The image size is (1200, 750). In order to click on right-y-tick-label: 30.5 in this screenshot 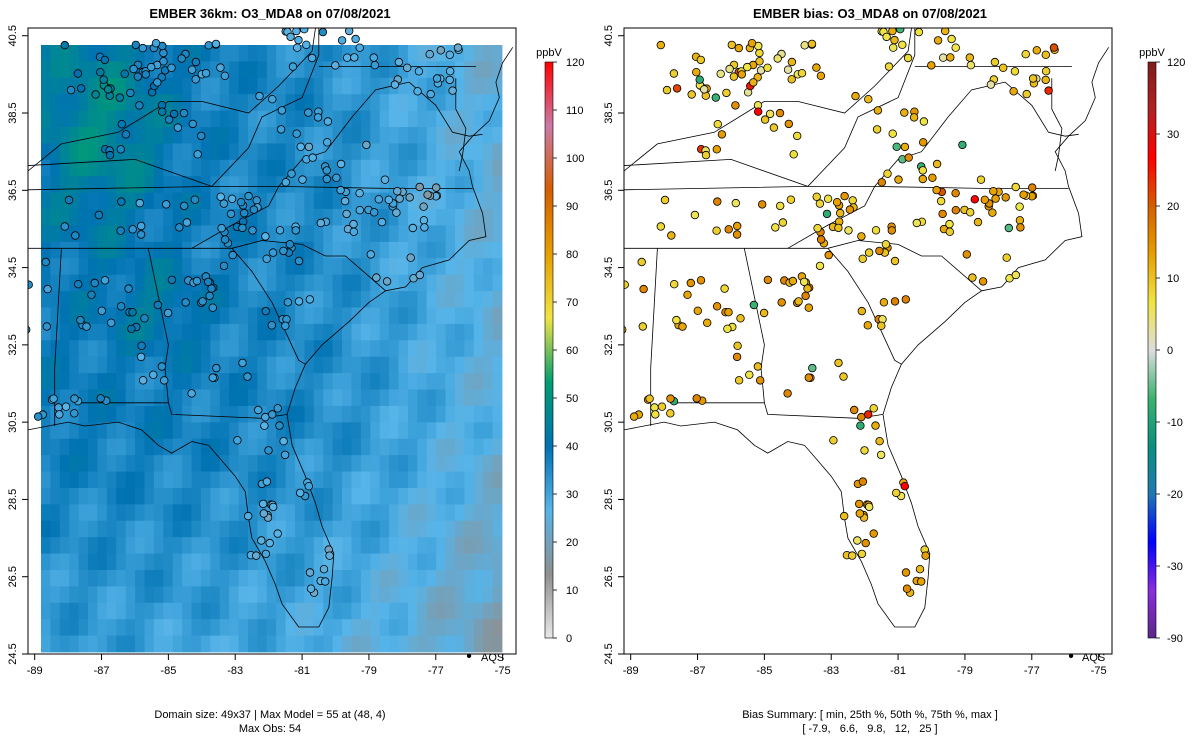, I will do `click(609, 421)`.